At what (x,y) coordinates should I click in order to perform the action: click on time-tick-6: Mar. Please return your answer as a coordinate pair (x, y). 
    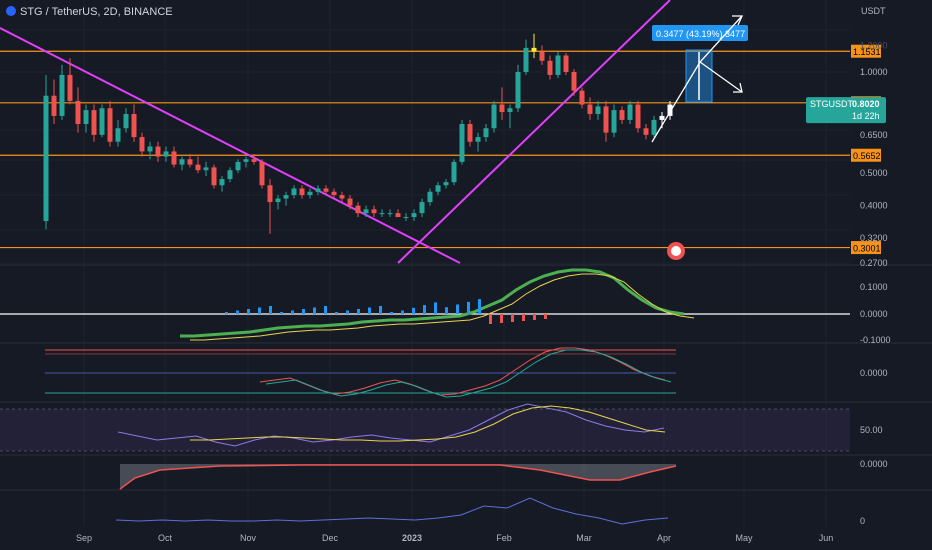
    Looking at the image, I should click on (584, 538).